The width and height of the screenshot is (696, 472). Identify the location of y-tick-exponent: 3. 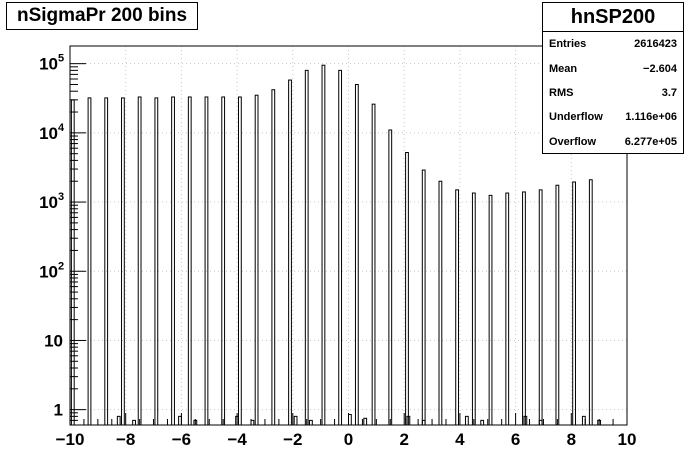
(61, 197).